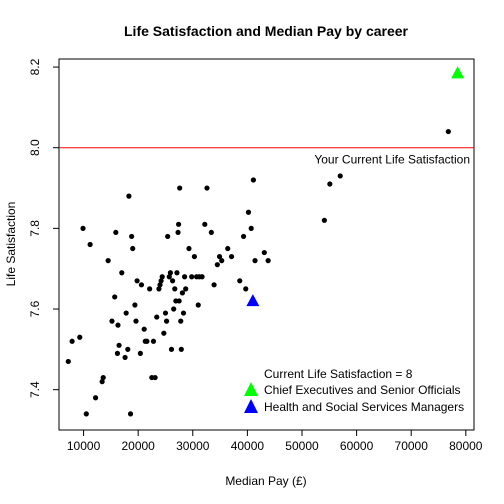 The image size is (504, 504). I want to click on current-life-satisfaction-text: Current Life Satisfaction = 8, so click(338, 374).